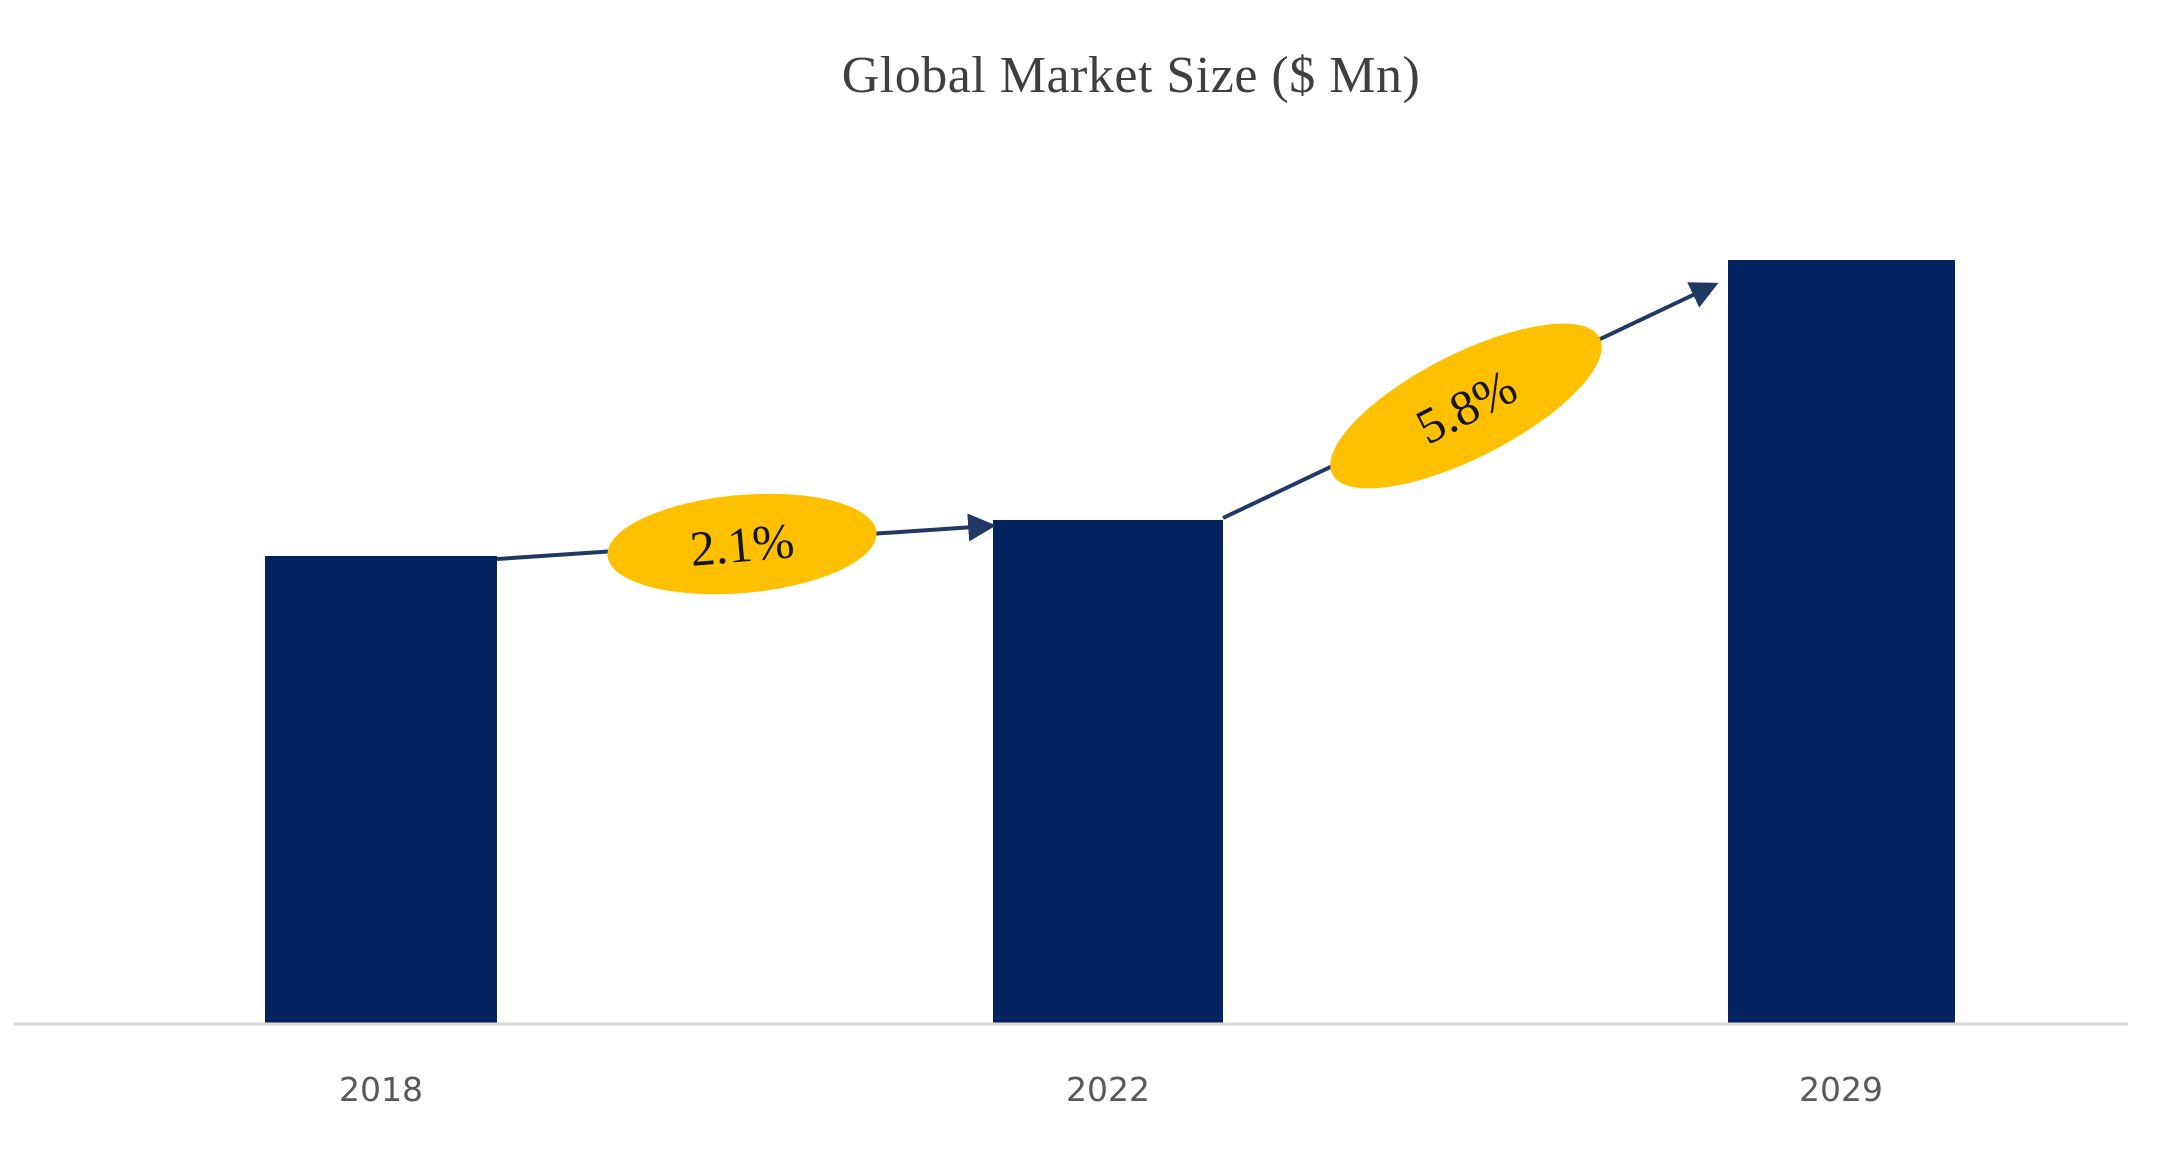 The image size is (2184, 1168). Describe the element at coordinates (381, 790) in the screenshot. I see `bar-2018` at that location.